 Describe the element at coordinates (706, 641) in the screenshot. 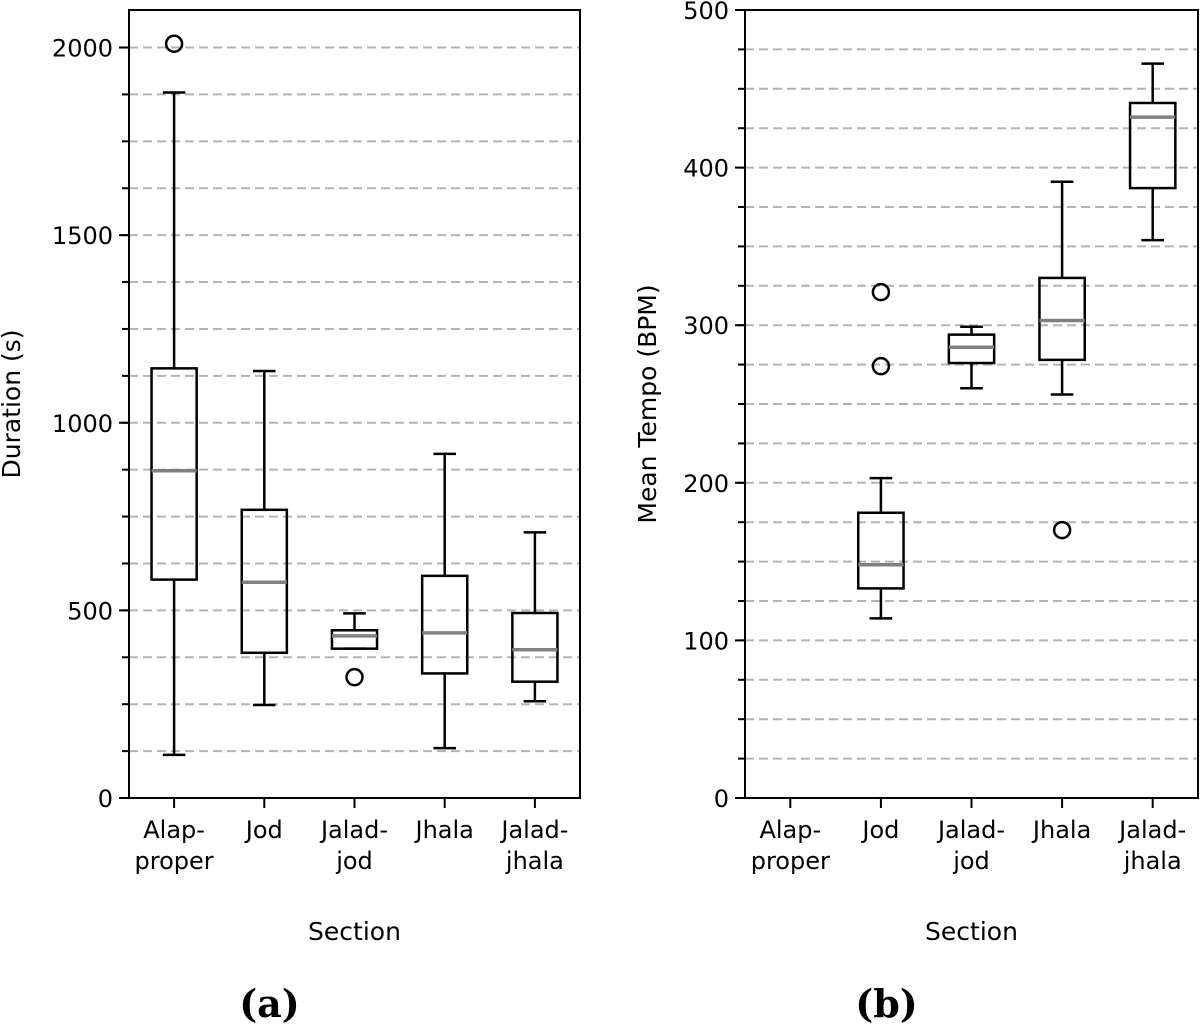

I see `y-tick-label: 100` at that location.